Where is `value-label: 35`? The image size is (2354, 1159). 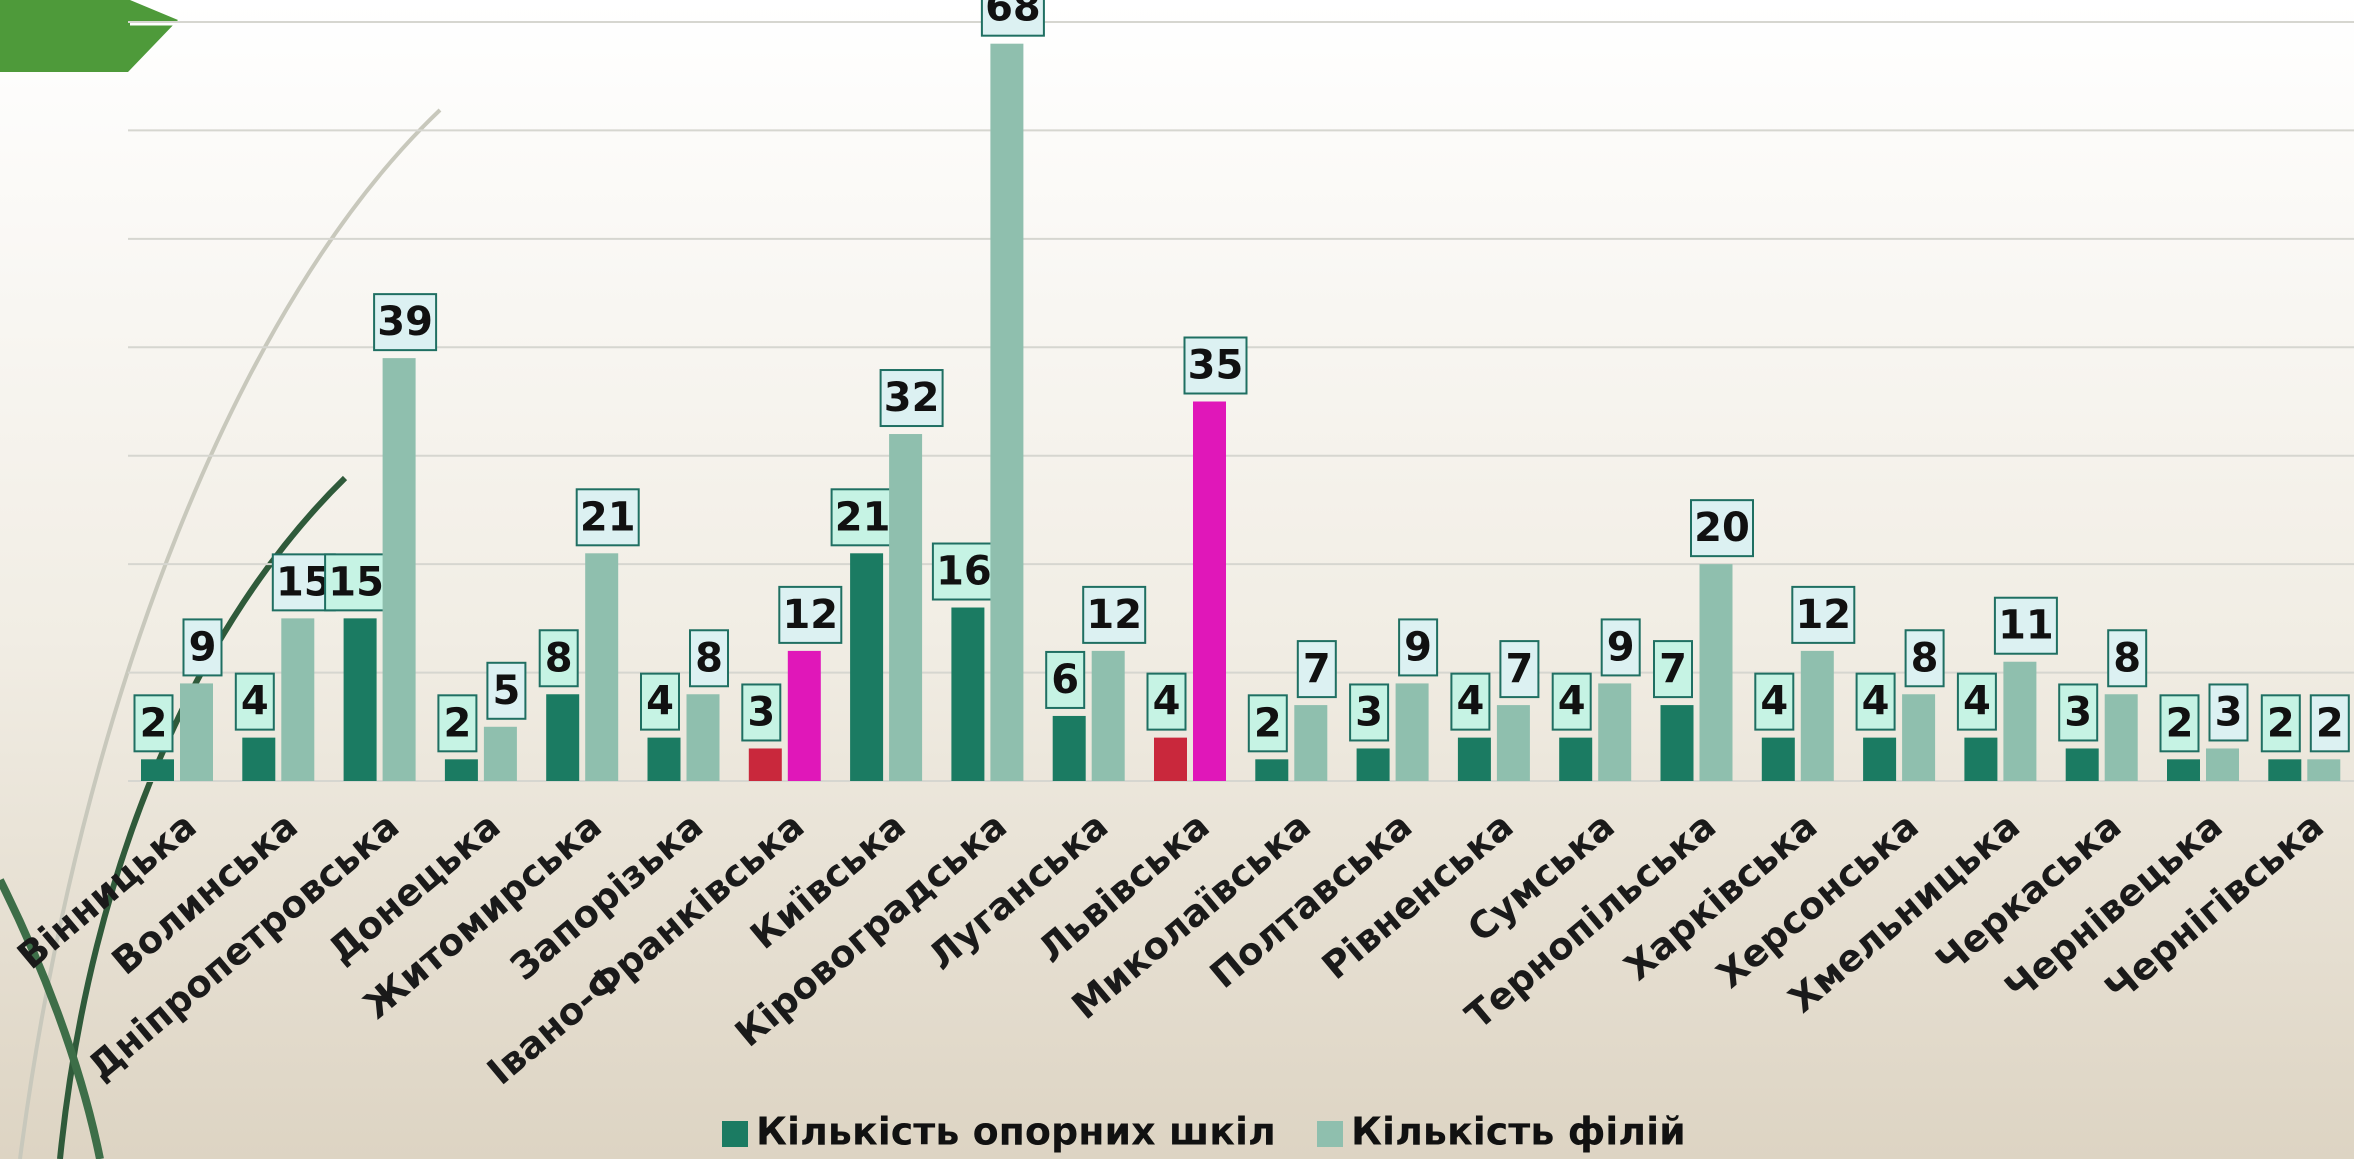 value-label: 35 is located at coordinates (1216, 366).